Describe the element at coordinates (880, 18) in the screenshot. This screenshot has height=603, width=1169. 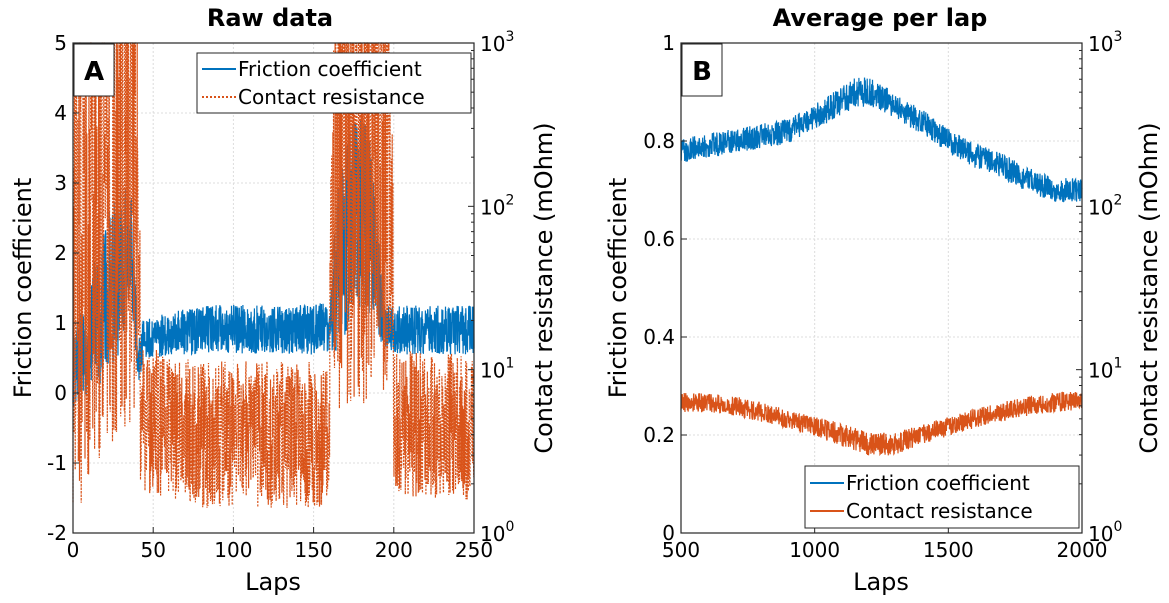
I see `panel-b-title: Average per lap` at that location.